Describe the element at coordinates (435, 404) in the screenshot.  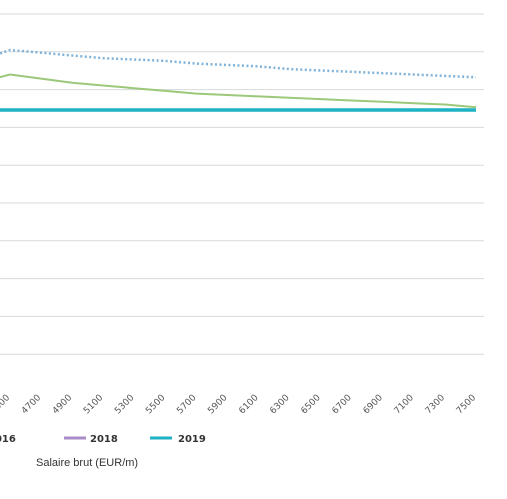
I see `x-tick-label: 7300` at that location.